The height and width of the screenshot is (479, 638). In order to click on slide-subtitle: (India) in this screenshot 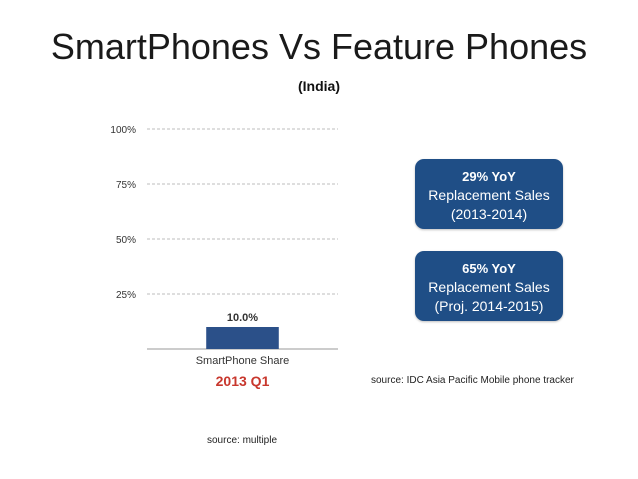, I will do `click(319, 86)`.